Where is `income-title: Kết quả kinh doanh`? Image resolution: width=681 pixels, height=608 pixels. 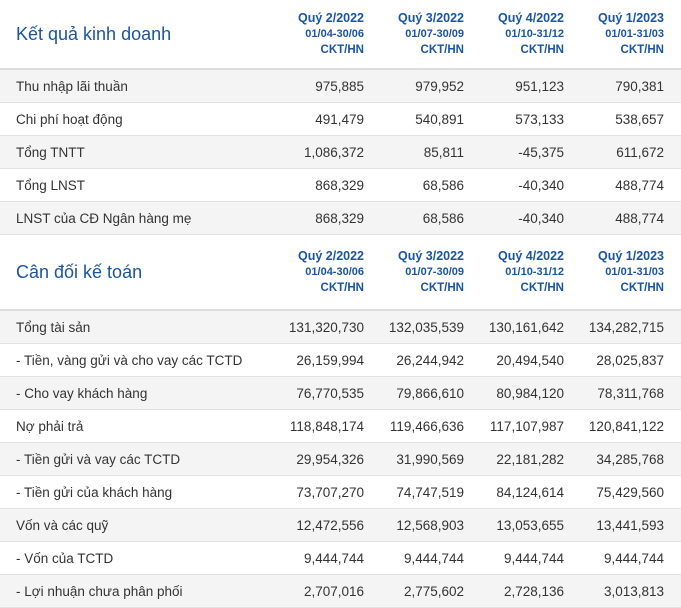
income-title: Kết quả kinh doanh is located at coordinates (94, 33).